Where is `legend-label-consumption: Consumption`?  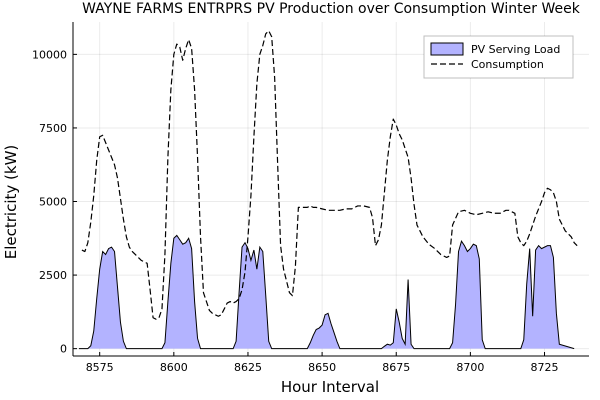
legend-label-consumption: Consumption is located at coordinates (507, 64).